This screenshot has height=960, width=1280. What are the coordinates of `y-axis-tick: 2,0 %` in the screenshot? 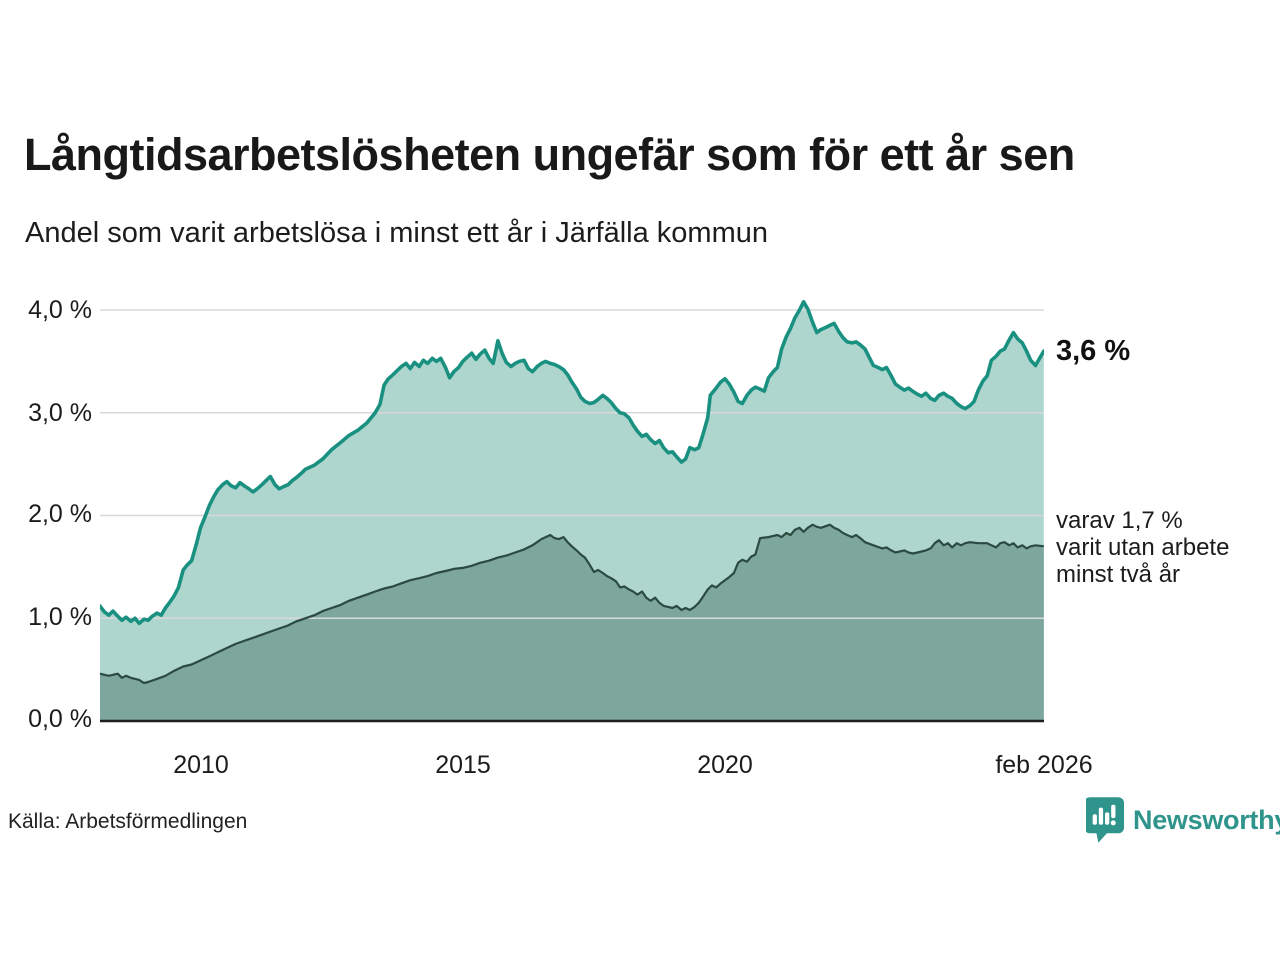 It's located at (60, 514).